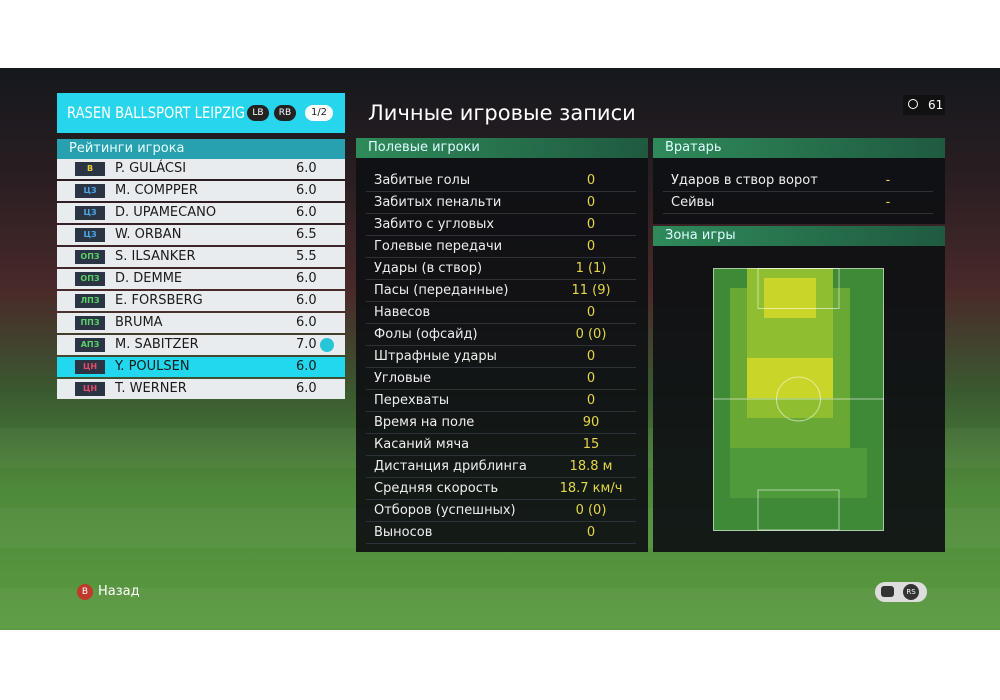  I want to click on stat-value: -, so click(888, 180).